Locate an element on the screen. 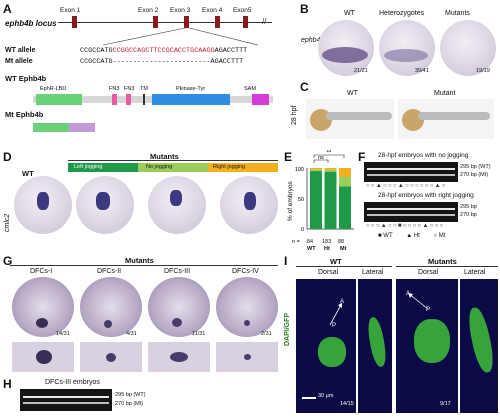 This screenshot has width=500, height=417. d-legend-none: No jogging is located at coordinates (173, 167).